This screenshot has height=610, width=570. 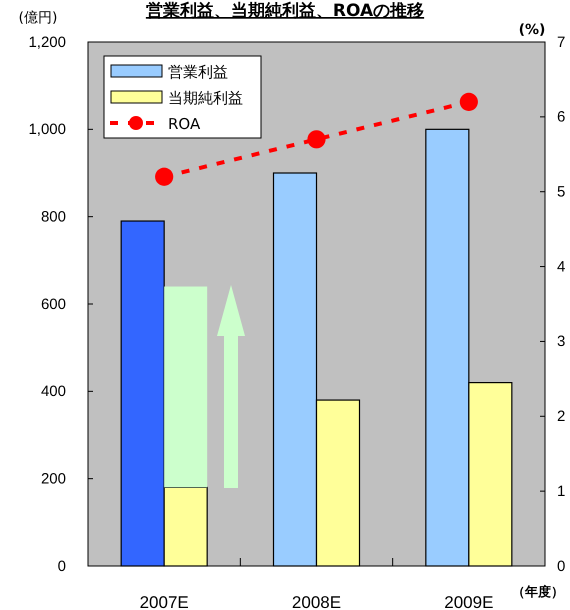 What do you see at coordinates (285, 11) in the screenshot?
I see `chart-title: 営業利益、当期純利益、ROAの推移` at bounding box center [285, 11].